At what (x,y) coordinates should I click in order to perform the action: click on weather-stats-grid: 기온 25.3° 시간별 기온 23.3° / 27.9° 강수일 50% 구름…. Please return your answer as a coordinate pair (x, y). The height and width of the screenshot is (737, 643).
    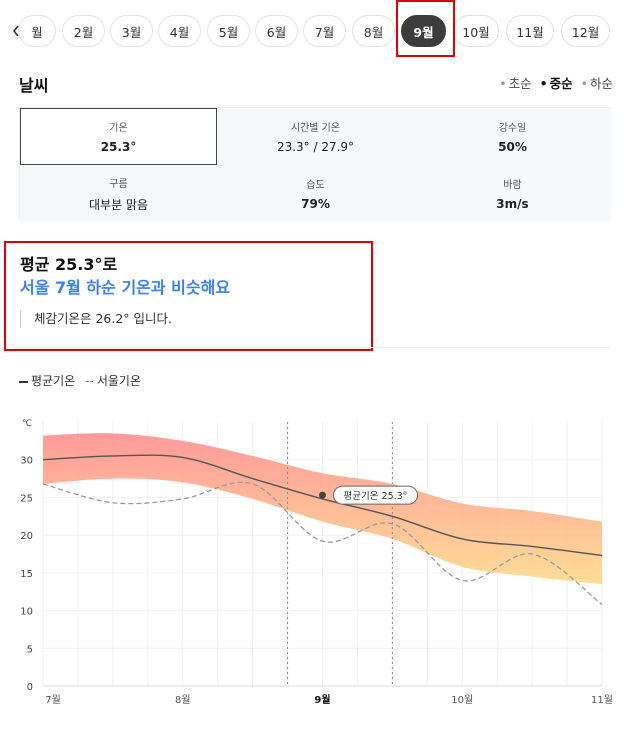
    Looking at the image, I should click on (315, 164).